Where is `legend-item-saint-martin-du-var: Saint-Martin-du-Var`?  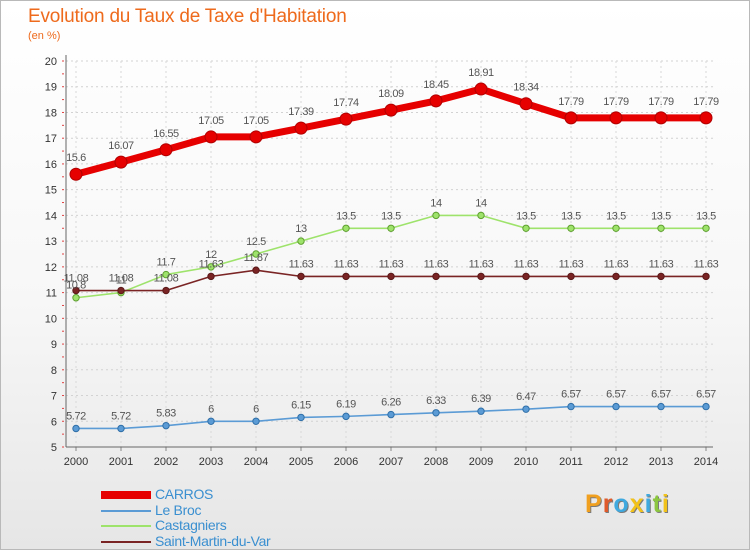
legend-item-saint-martin-du-var: Saint-Martin-du-Var is located at coordinates (231, 541).